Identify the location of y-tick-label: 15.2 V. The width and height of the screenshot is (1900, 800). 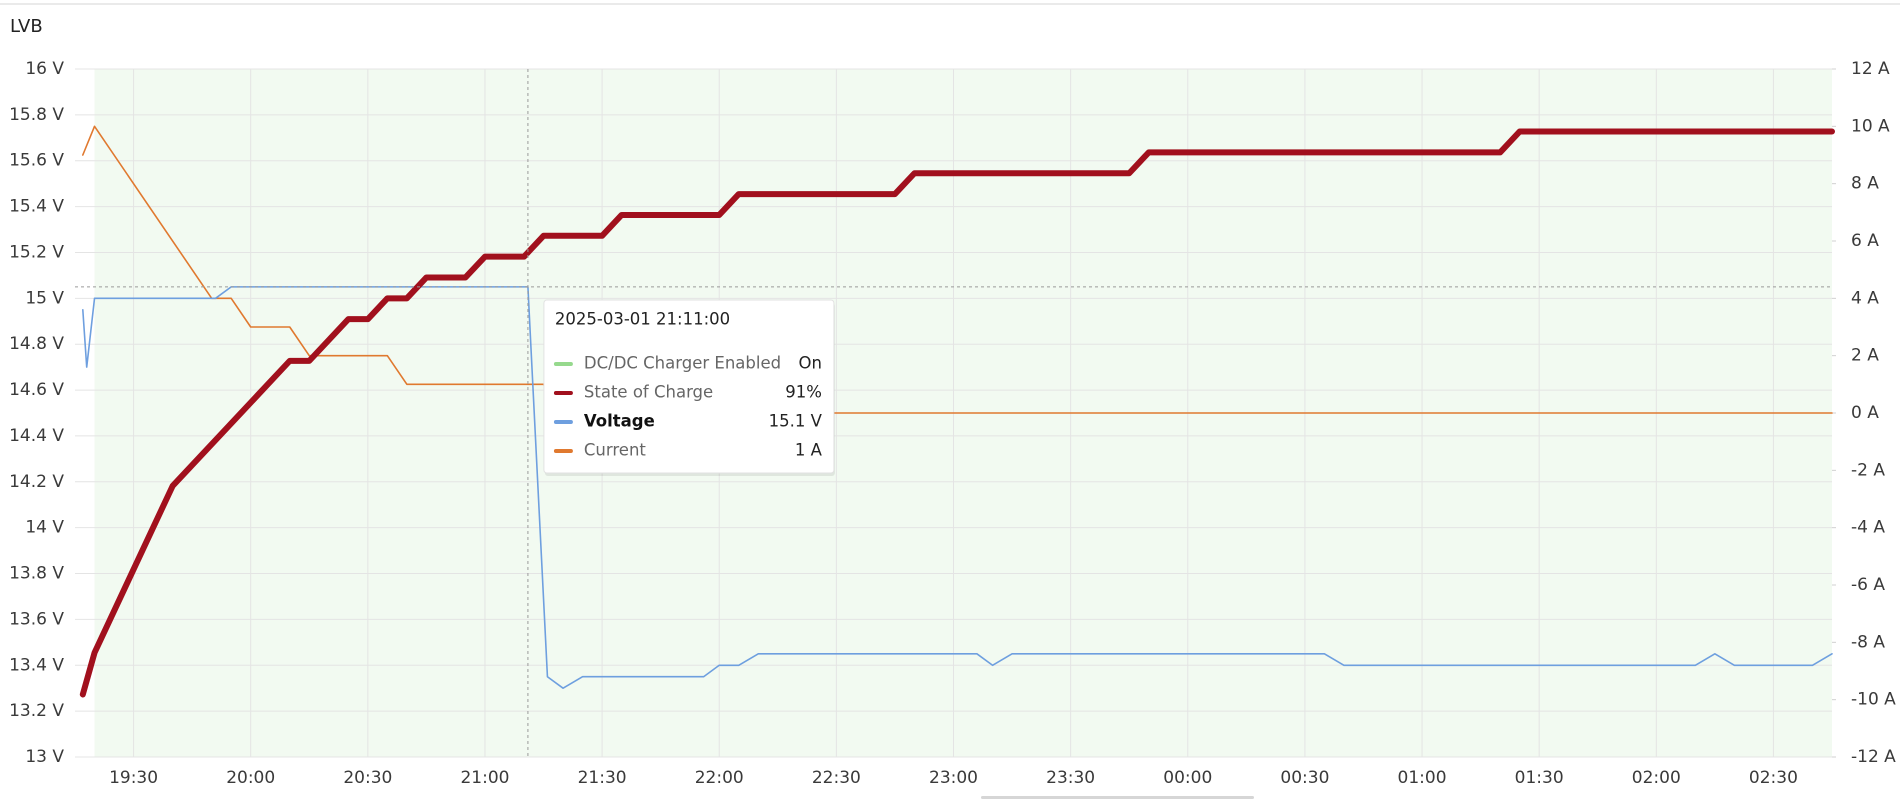
(36, 252).